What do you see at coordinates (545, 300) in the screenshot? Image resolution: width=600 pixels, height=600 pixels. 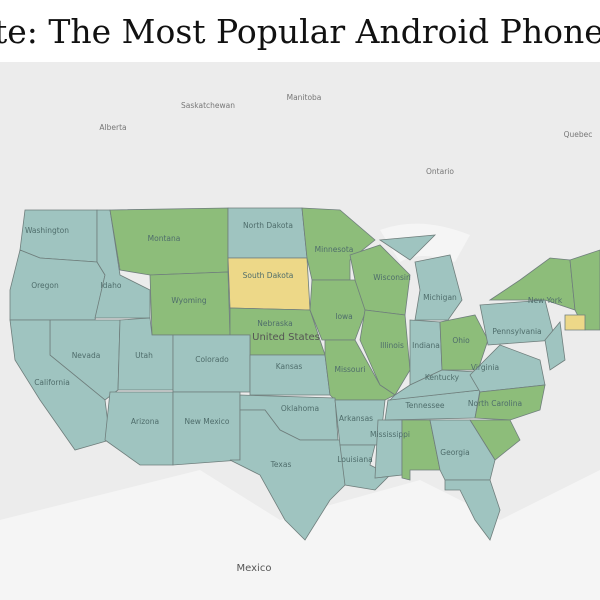 I see `state-label: New York` at bounding box center [545, 300].